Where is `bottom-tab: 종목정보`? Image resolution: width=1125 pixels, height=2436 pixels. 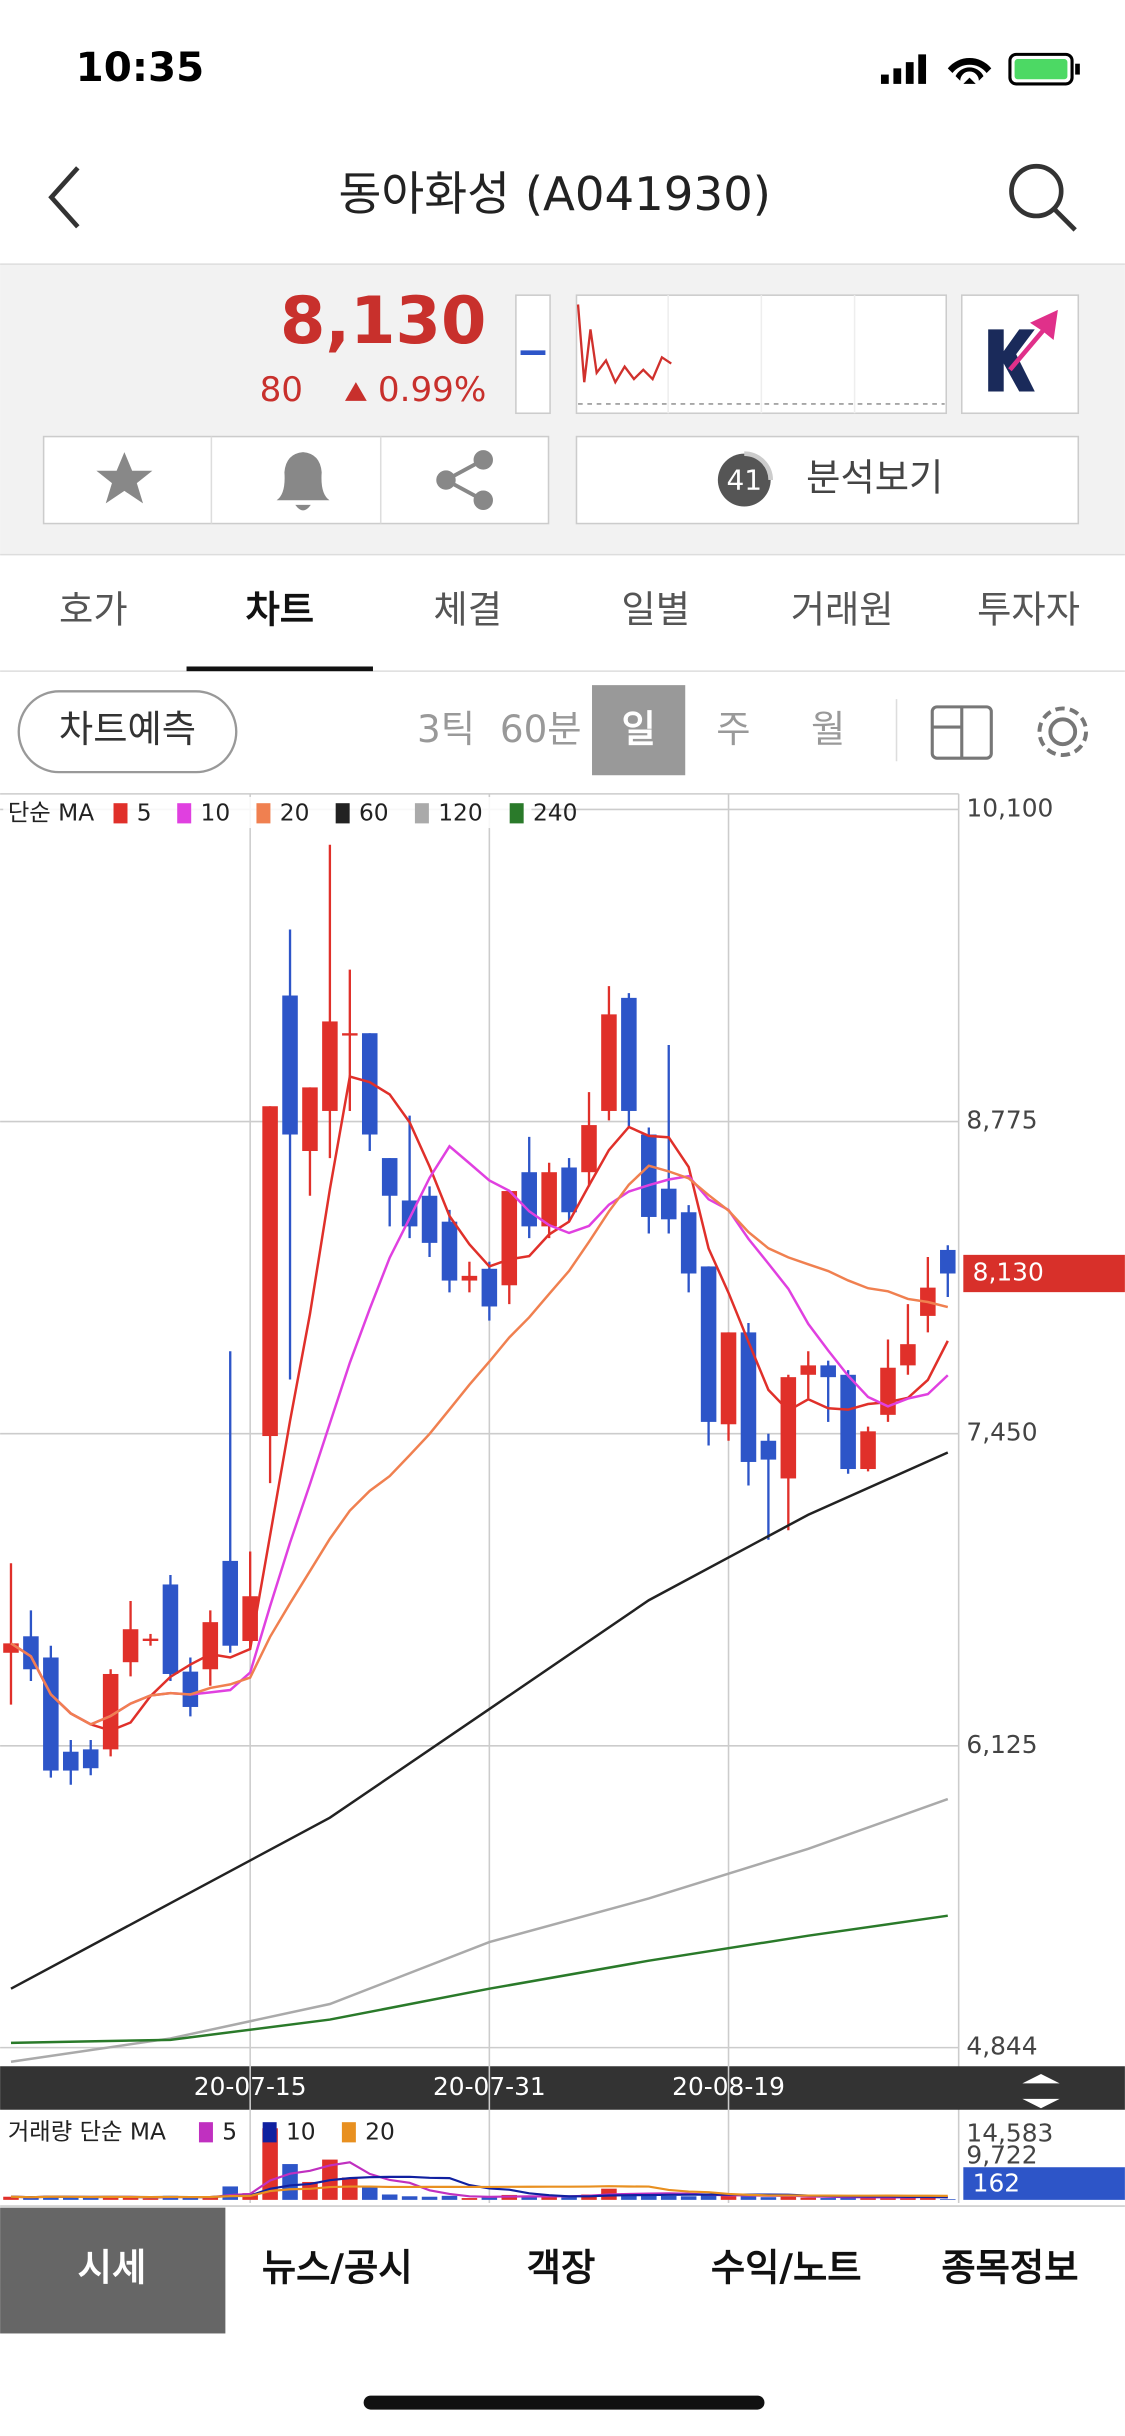 bottom-tab: 종목정보 is located at coordinates (1009, 2267).